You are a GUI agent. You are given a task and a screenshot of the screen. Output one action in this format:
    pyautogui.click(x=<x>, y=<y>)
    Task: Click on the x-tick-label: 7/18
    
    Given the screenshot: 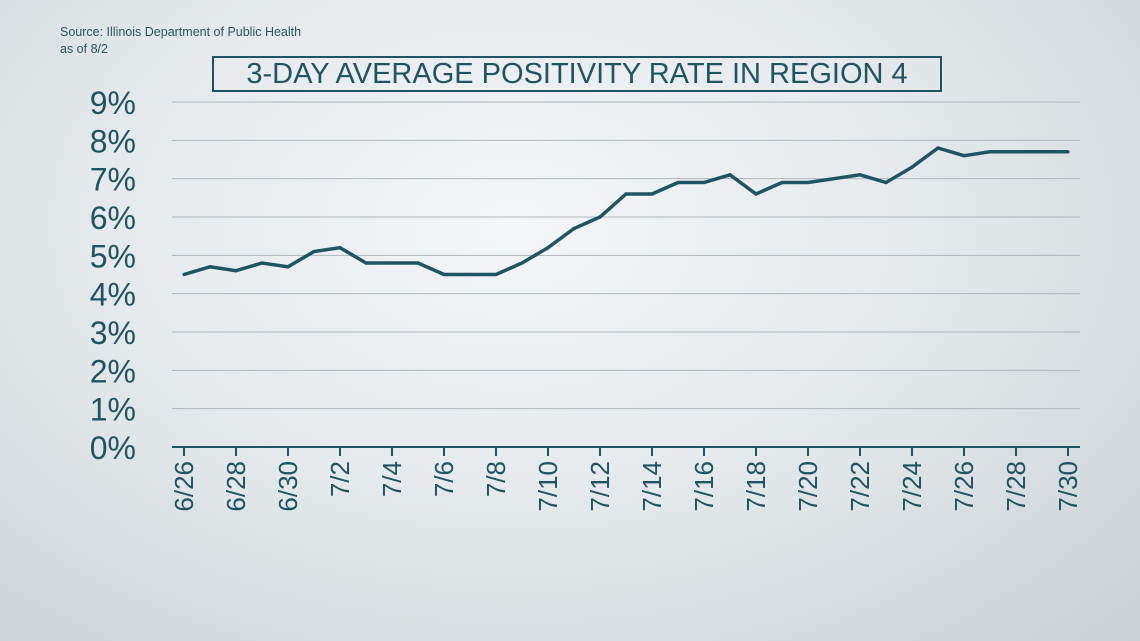 What is the action you would take?
    pyautogui.click(x=756, y=486)
    